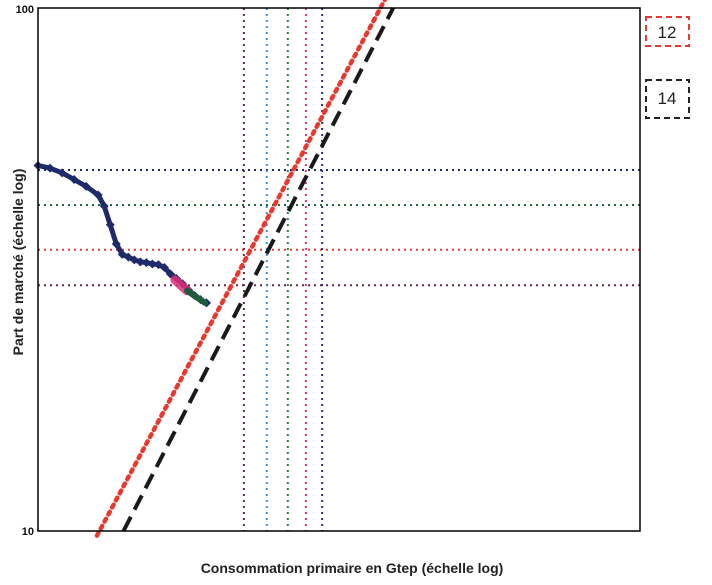  What do you see at coordinates (18, 262) in the screenshot?
I see `y-axis-title: Part de marché (échelle log)` at bounding box center [18, 262].